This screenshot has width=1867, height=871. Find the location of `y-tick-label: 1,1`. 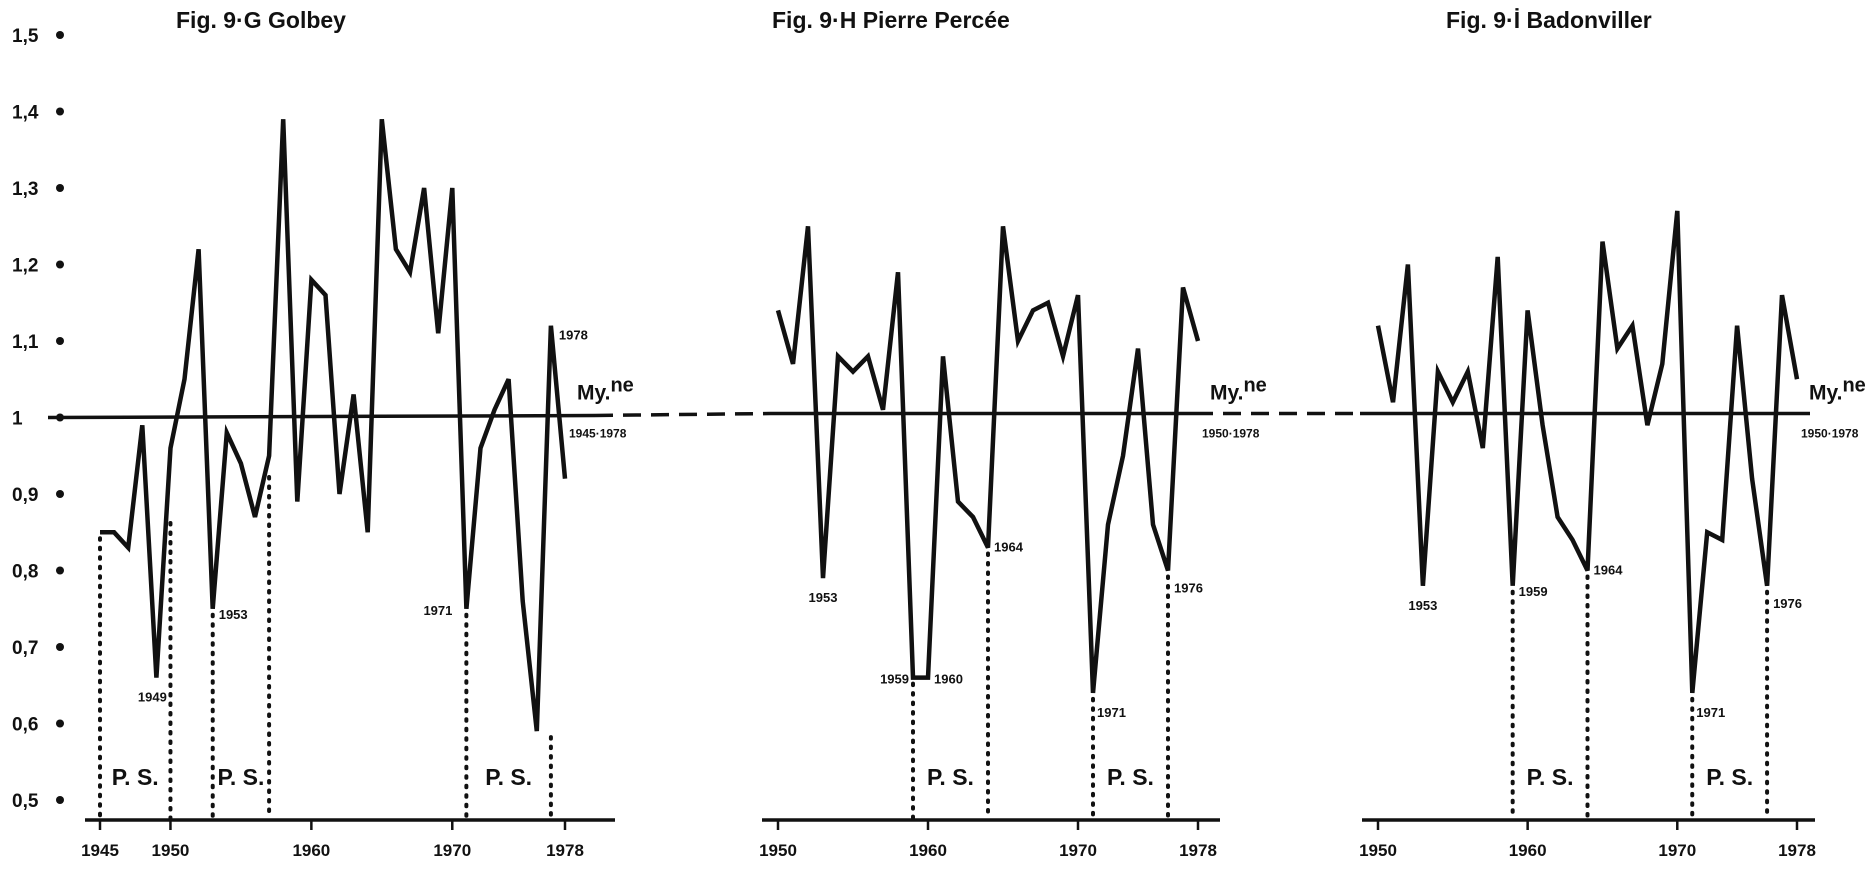

y-tick-label: 1,1 is located at coordinates (25, 342).